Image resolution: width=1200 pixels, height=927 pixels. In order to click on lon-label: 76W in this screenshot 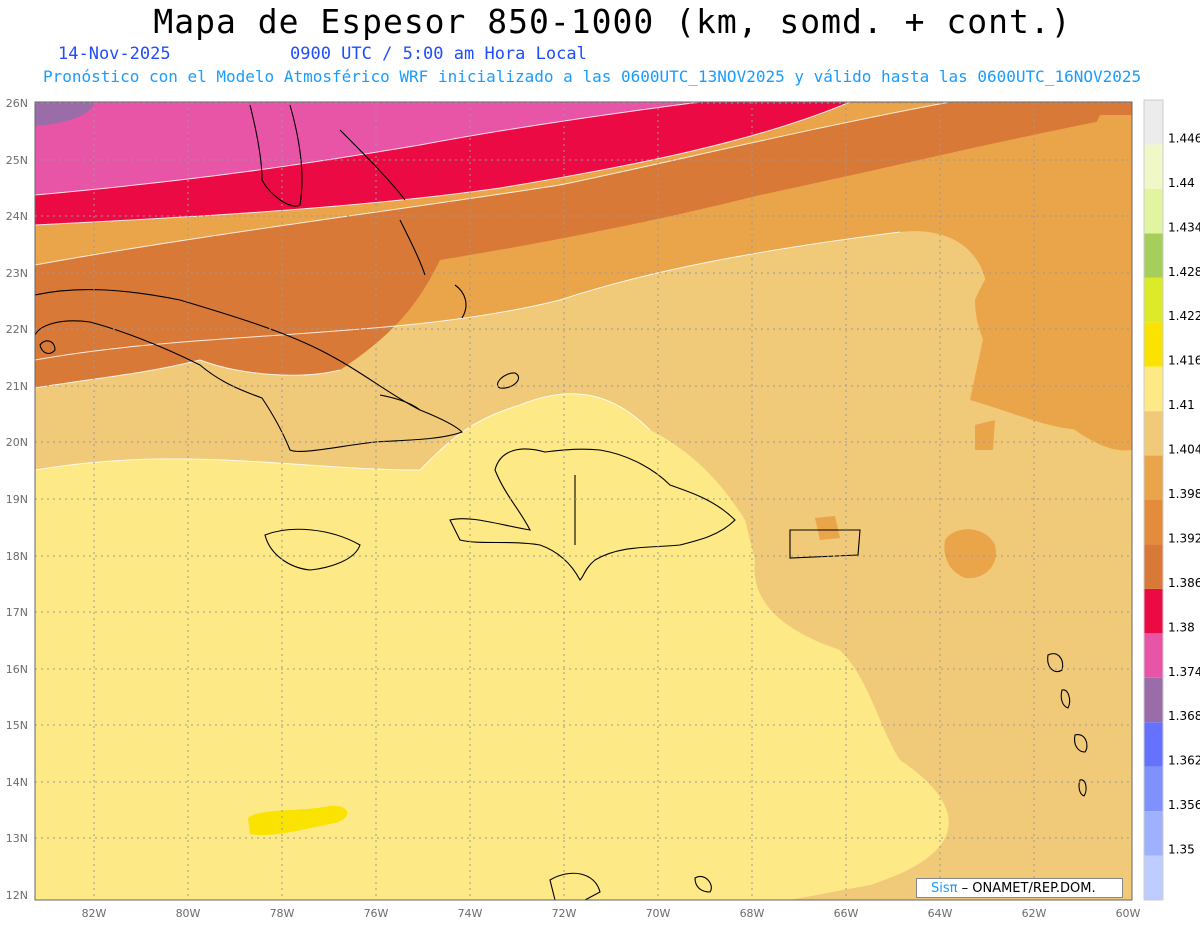, I will do `click(376, 913)`.